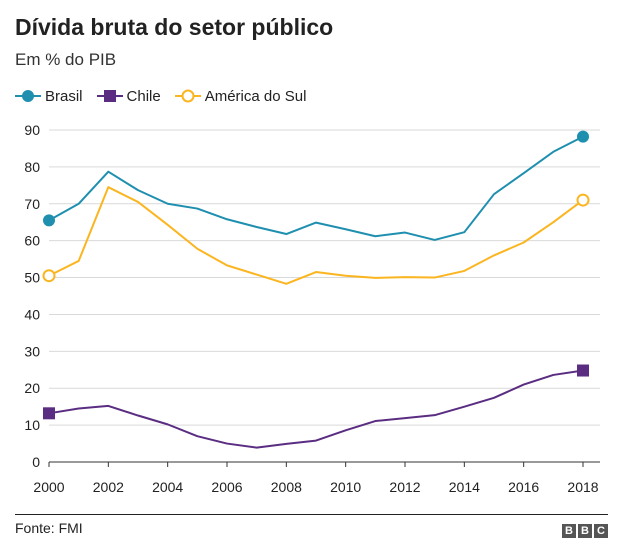 This screenshot has width=624, height=558. What do you see at coordinates (108, 487) in the screenshot?
I see `x-tick-label-2002: 2002` at bounding box center [108, 487].